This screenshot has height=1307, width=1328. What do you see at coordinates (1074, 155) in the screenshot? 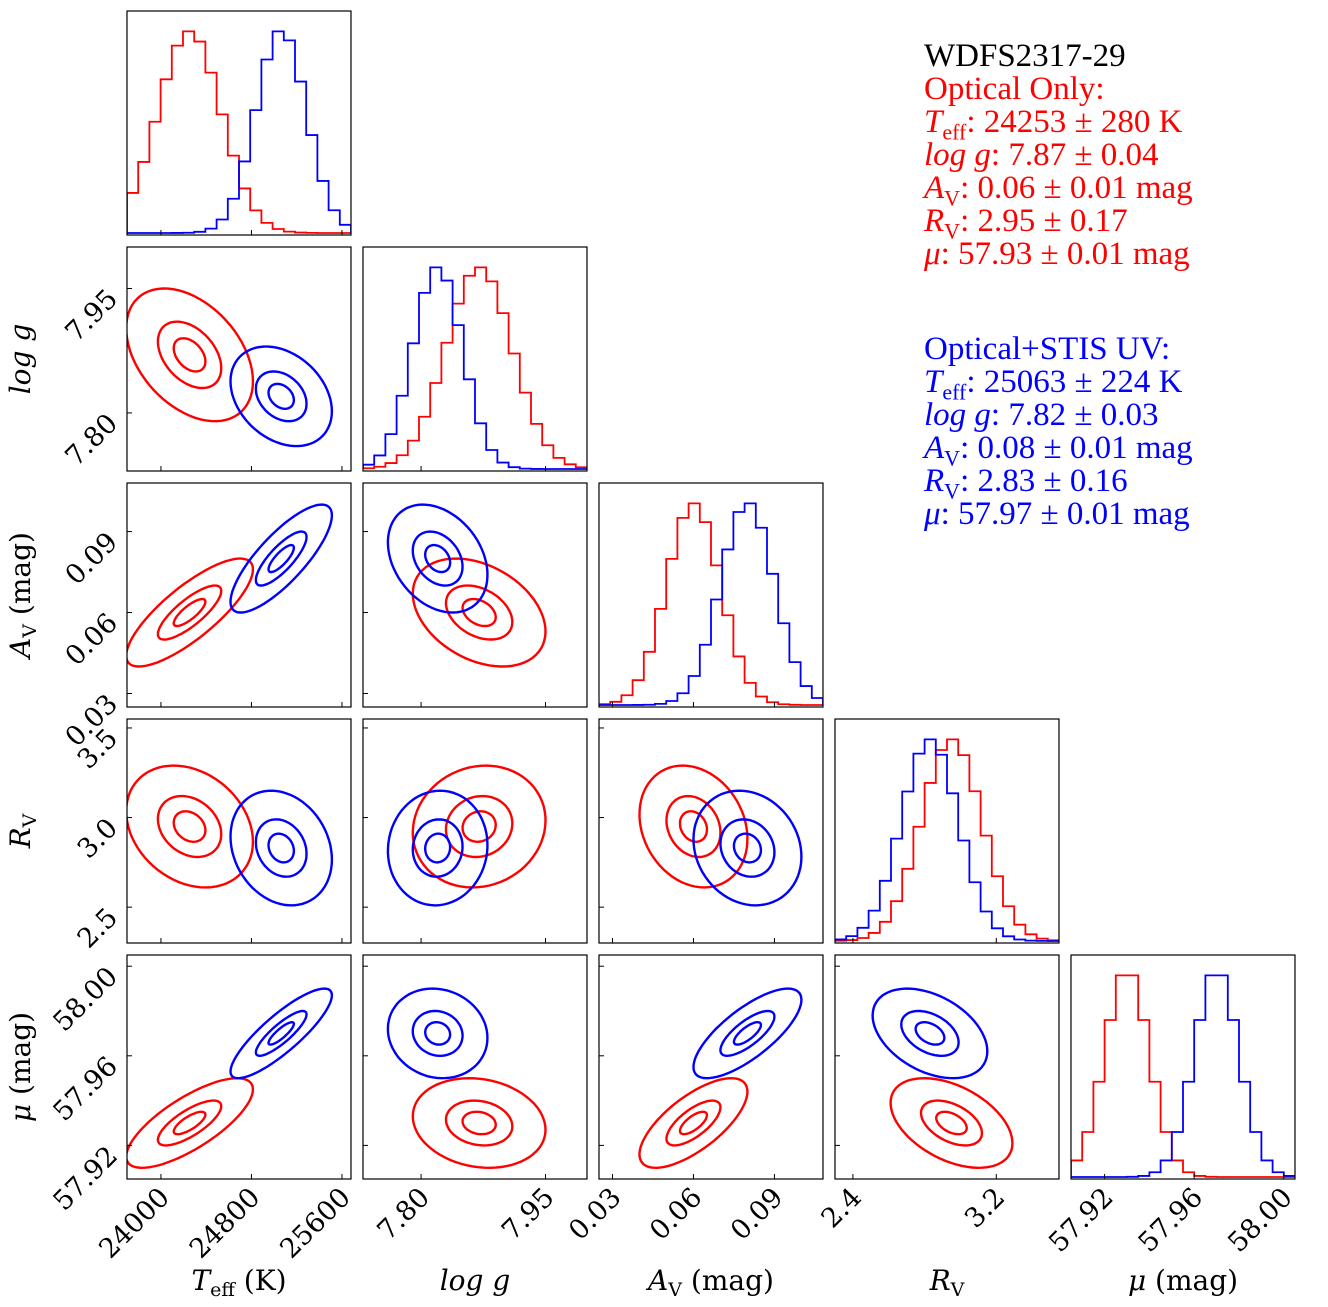
I see `legend-optical-value: : 7.87 ± 0.04` at bounding box center [1074, 155].